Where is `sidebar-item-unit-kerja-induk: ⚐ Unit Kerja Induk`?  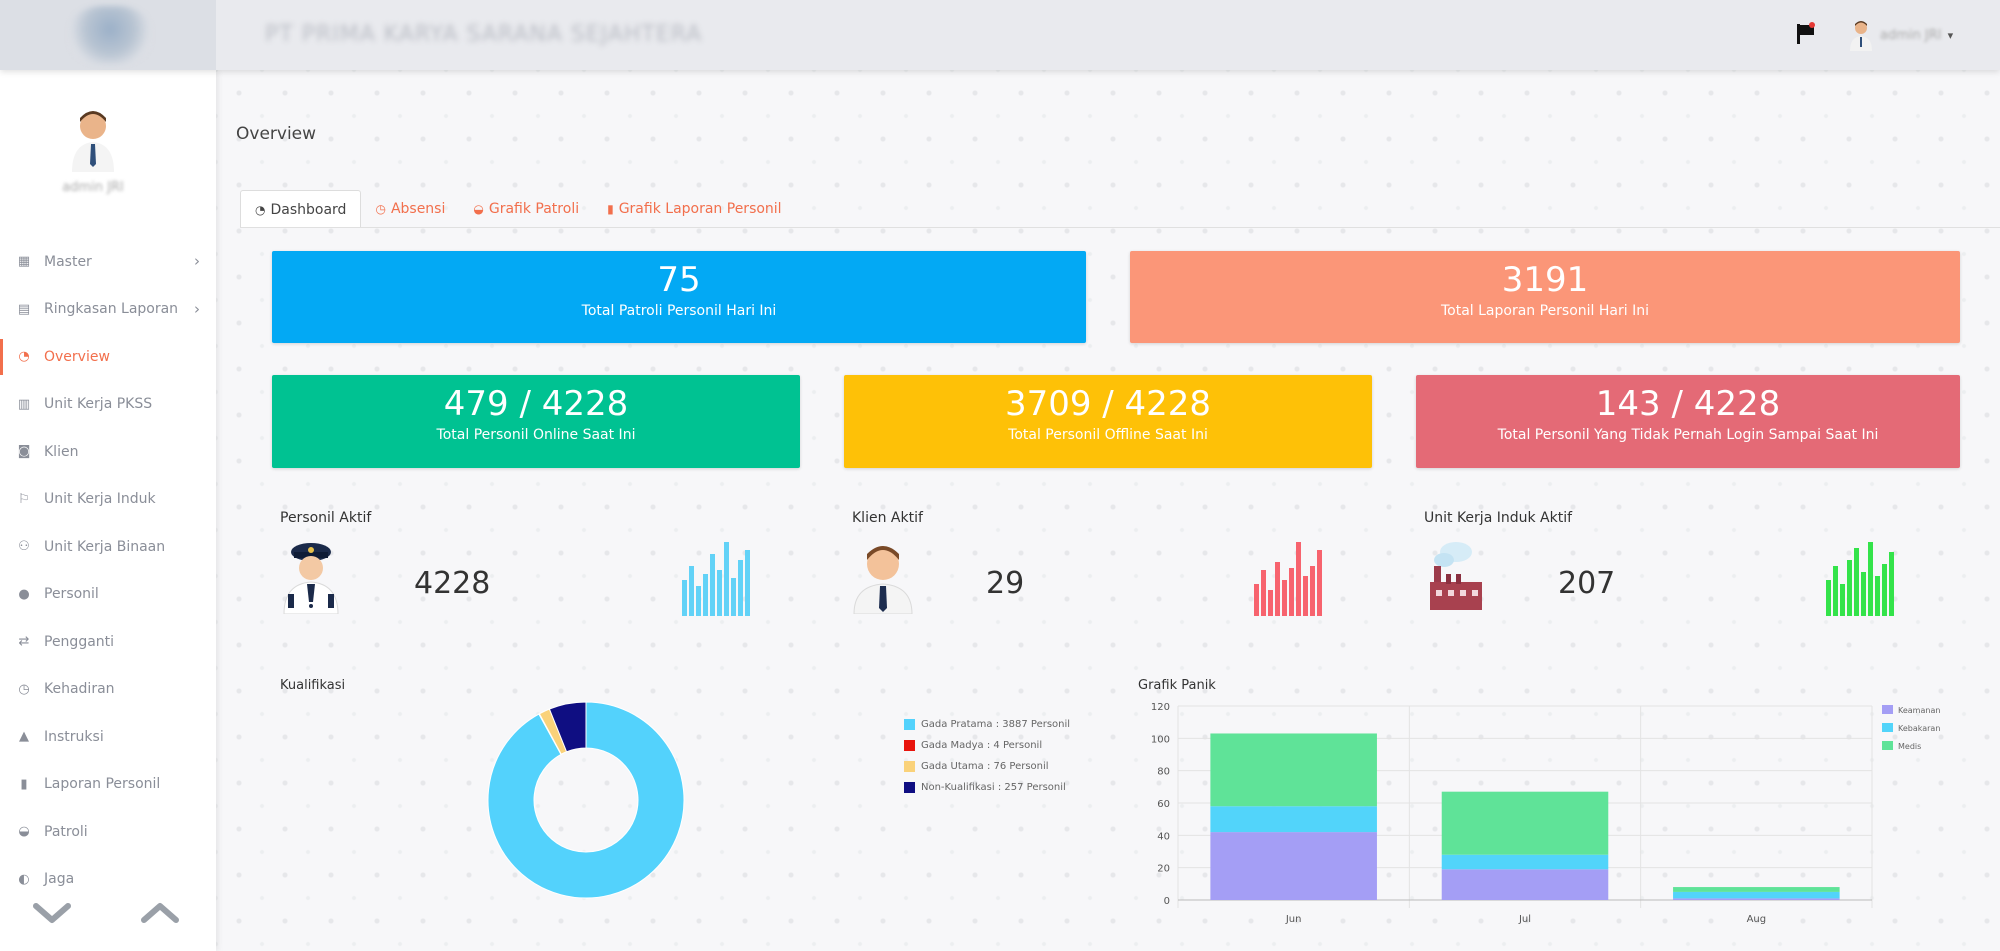 sidebar-item-unit-kerja-induk: ⚐ Unit Kerja Induk is located at coordinates (108, 500).